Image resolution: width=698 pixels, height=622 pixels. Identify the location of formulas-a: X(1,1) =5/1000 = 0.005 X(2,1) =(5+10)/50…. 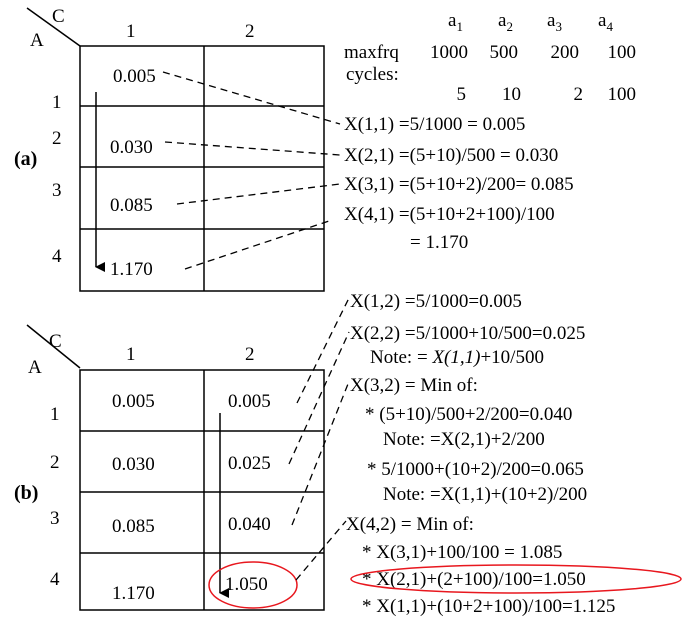
(459, 183).